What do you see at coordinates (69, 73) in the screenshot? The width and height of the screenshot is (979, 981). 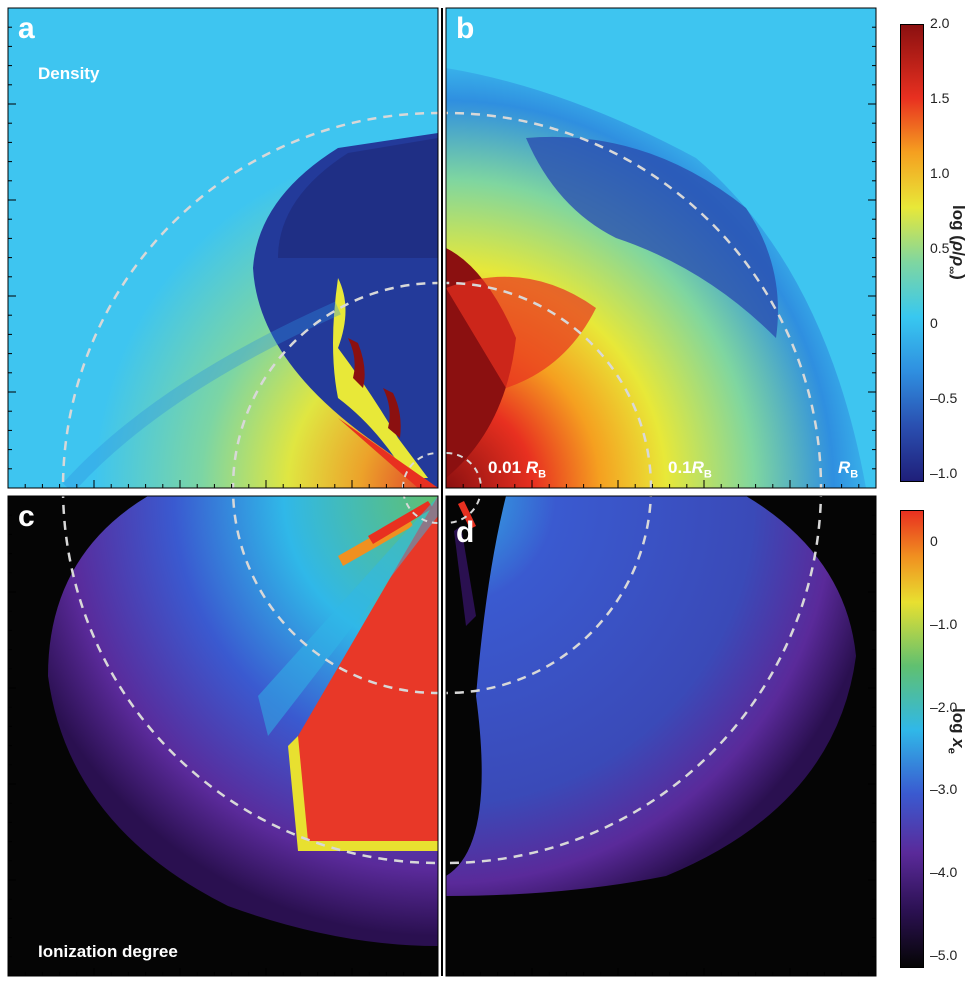 I see `panel-title-density: Density` at bounding box center [69, 73].